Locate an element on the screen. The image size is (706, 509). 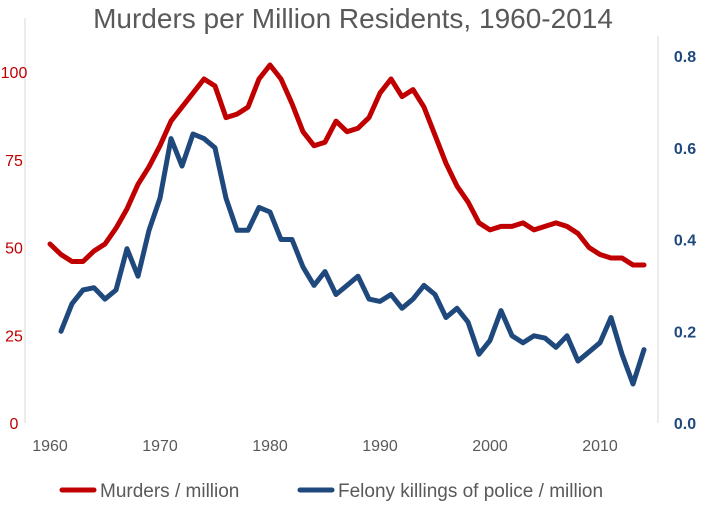
x-tick-label: 1970 is located at coordinates (160, 446).